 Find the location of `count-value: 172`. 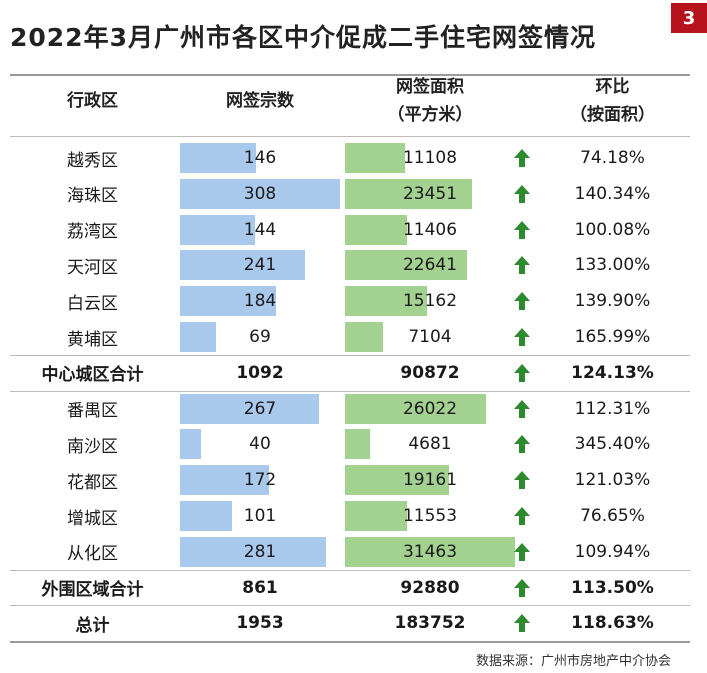

count-value: 172 is located at coordinates (260, 480).